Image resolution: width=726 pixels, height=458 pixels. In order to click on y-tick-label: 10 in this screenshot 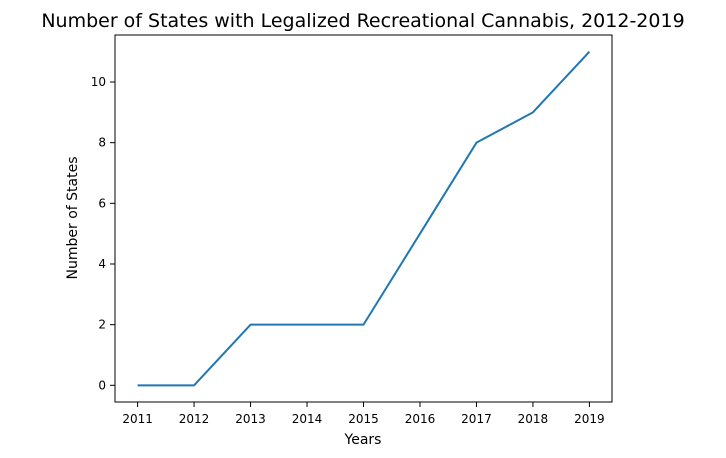, I will do `click(98, 82)`.